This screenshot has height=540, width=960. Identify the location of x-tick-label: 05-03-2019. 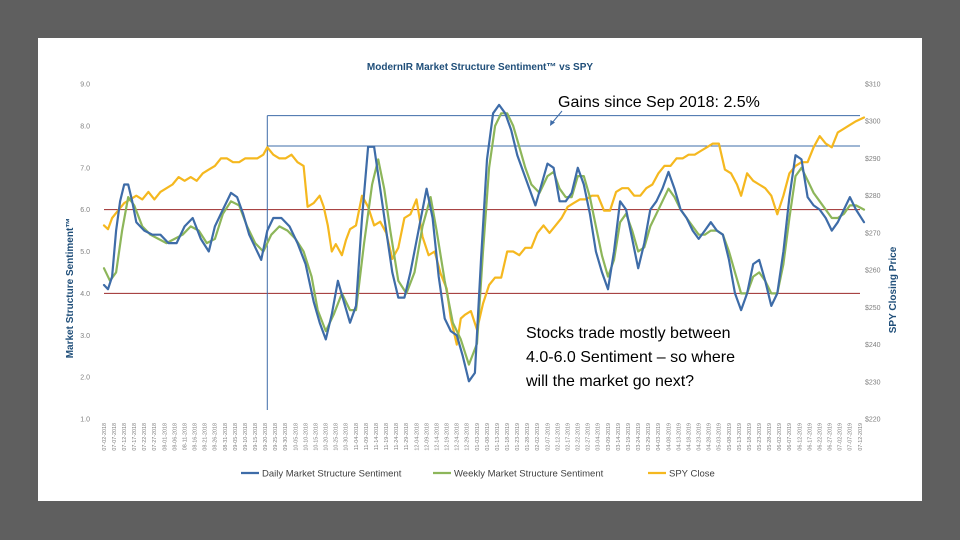
(720, 437).